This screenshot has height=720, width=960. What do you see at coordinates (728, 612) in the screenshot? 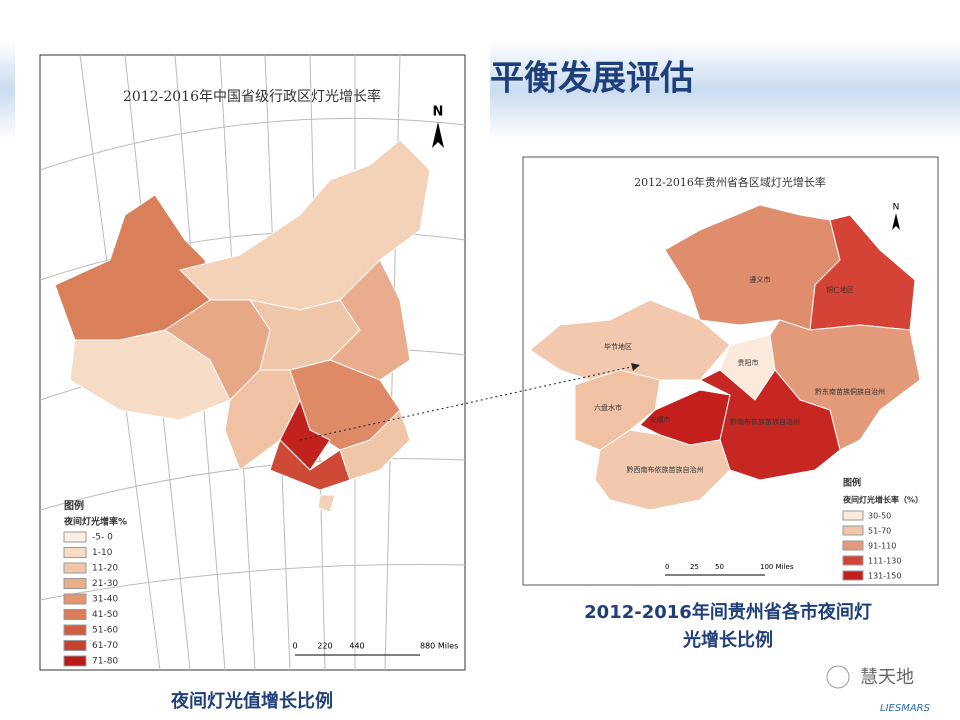
I see `right-caption: 2012-2016年间贵州省各市夜间灯` at bounding box center [728, 612].